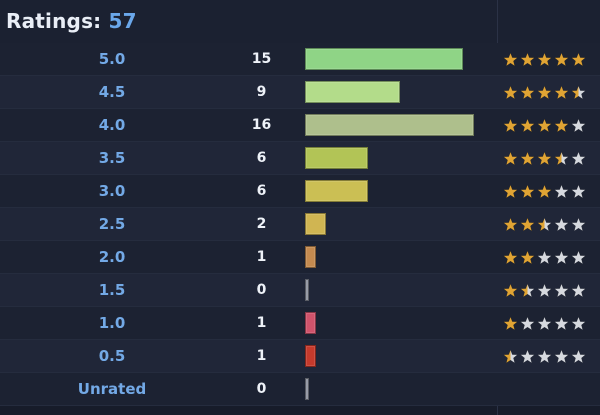 Image resolution: width=600 pixels, height=415 pixels. What do you see at coordinates (112, 125) in the screenshot?
I see `rating-value: 4.0` at bounding box center [112, 125].